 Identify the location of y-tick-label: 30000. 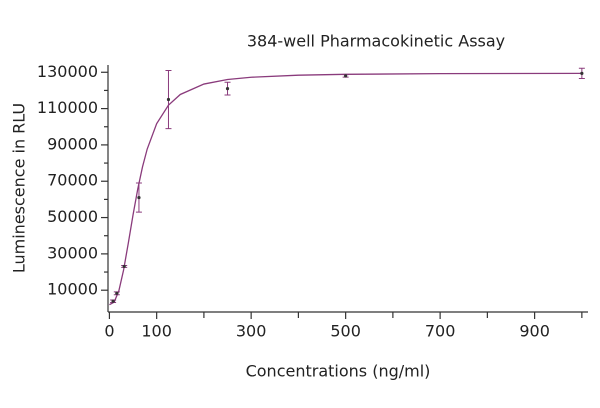
(72, 252).